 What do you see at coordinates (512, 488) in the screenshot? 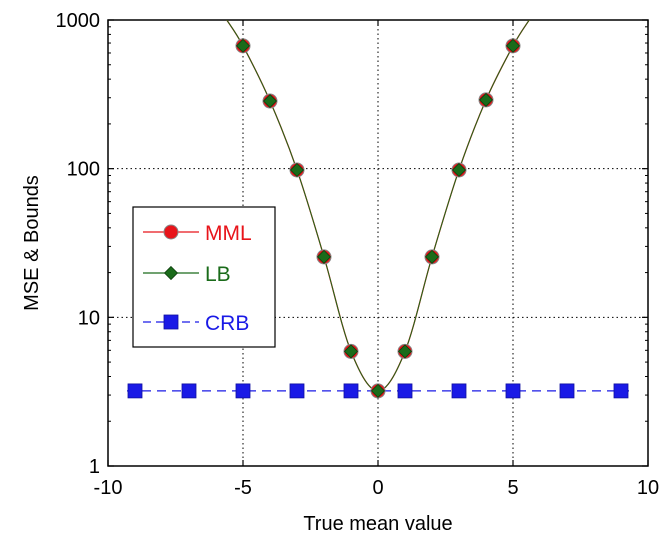
I see `x-tick-label: 5` at bounding box center [512, 488].